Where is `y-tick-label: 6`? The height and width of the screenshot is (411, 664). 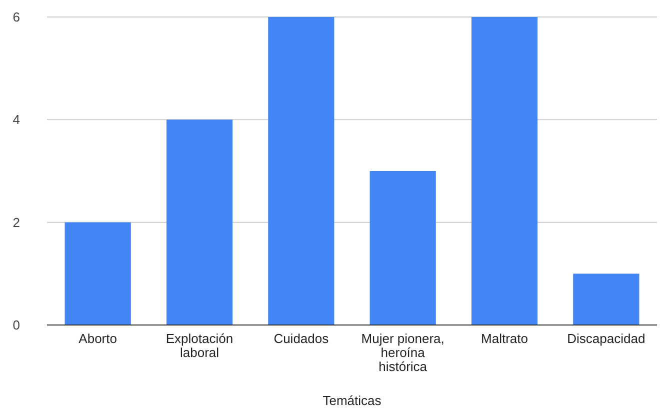
y-tick-label: 6 is located at coordinates (16, 17).